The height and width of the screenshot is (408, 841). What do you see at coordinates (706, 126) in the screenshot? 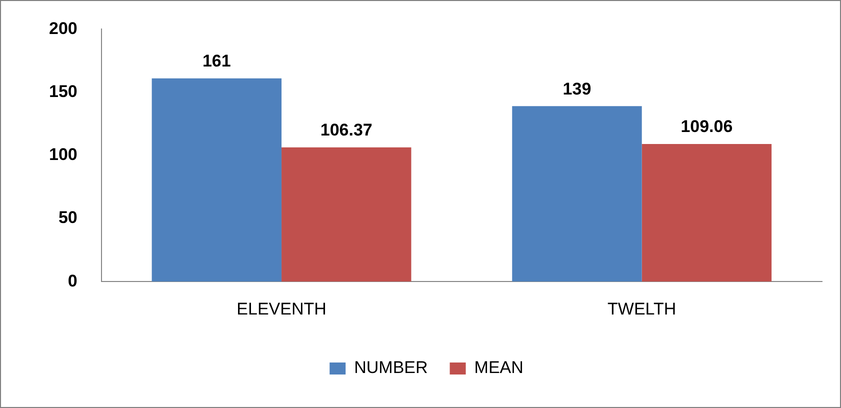
I see `data-label: 109.06` at bounding box center [706, 126].